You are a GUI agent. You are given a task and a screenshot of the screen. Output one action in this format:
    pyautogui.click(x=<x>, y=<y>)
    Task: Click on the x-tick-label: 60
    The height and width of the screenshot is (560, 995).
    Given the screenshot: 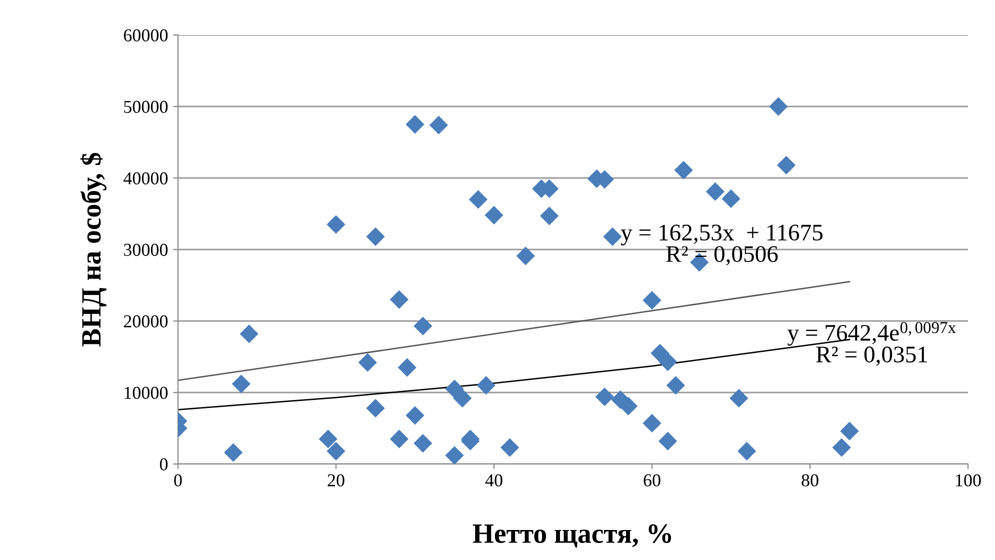 What is the action you would take?
    pyautogui.click(x=652, y=480)
    